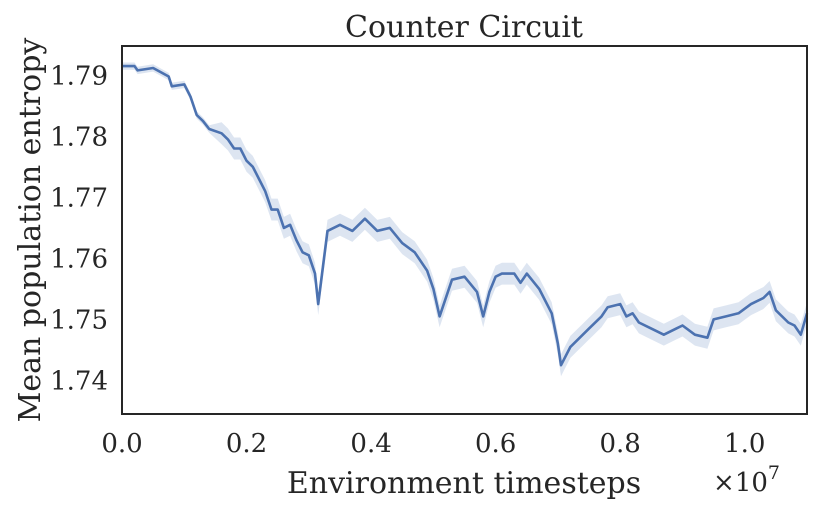 The width and height of the screenshot is (830, 515). I want to click on y-tick-label: 1.76, so click(79, 259).